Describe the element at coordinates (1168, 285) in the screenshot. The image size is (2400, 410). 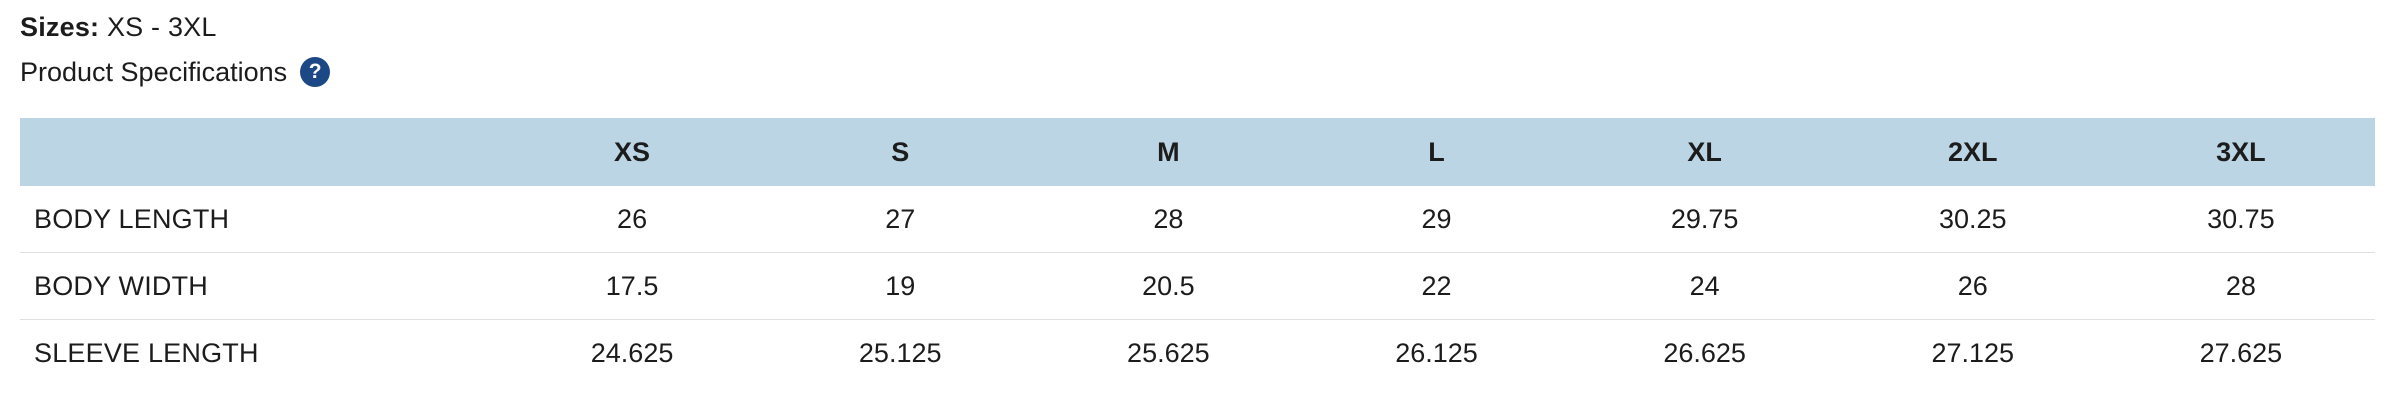
I see `cell-value: 20.5` at that location.